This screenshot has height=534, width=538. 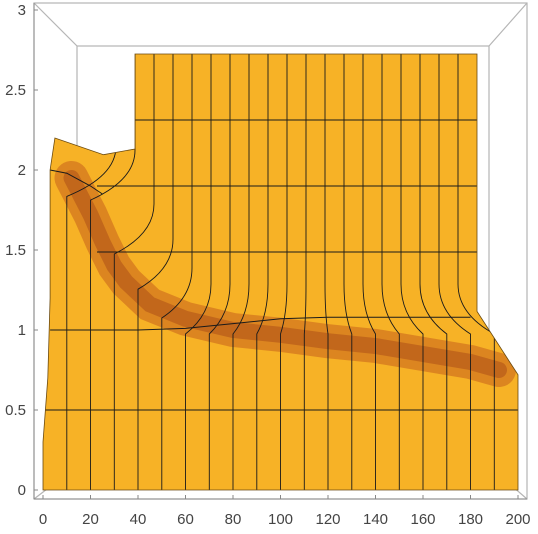 What do you see at coordinates (185, 519) in the screenshot?
I see `x-tick-label: 60` at bounding box center [185, 519].